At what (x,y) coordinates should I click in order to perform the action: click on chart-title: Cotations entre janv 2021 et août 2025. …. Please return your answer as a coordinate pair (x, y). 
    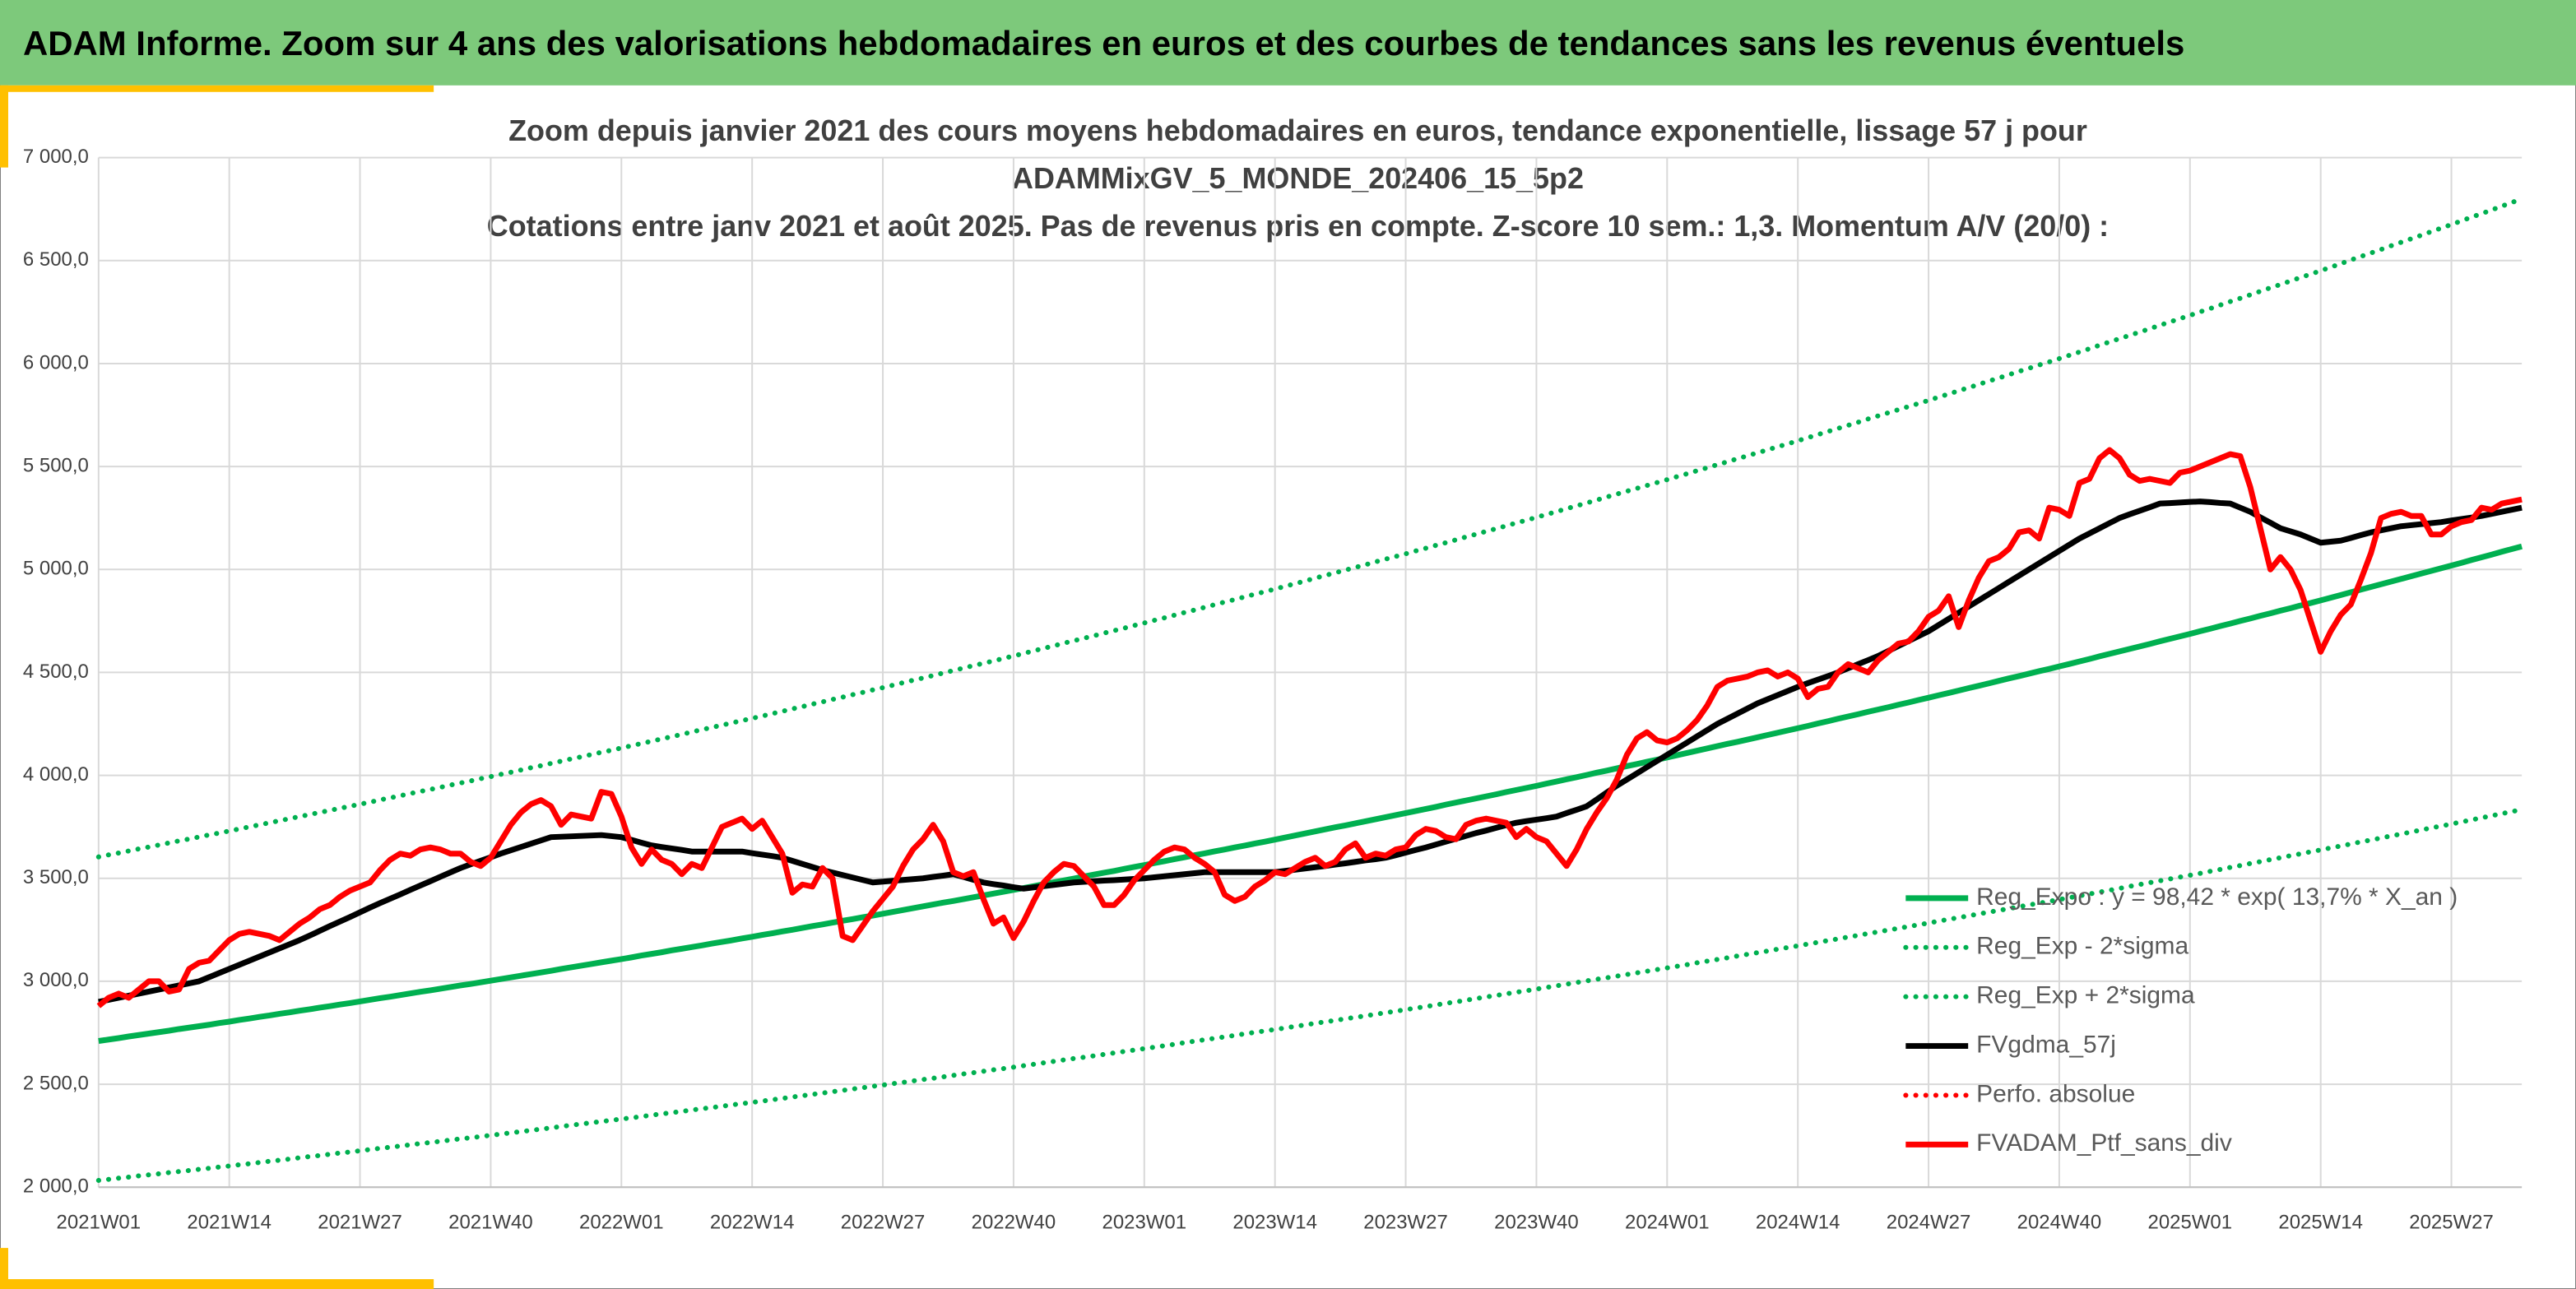
    Looking at the image, I should click on (1298, 226).